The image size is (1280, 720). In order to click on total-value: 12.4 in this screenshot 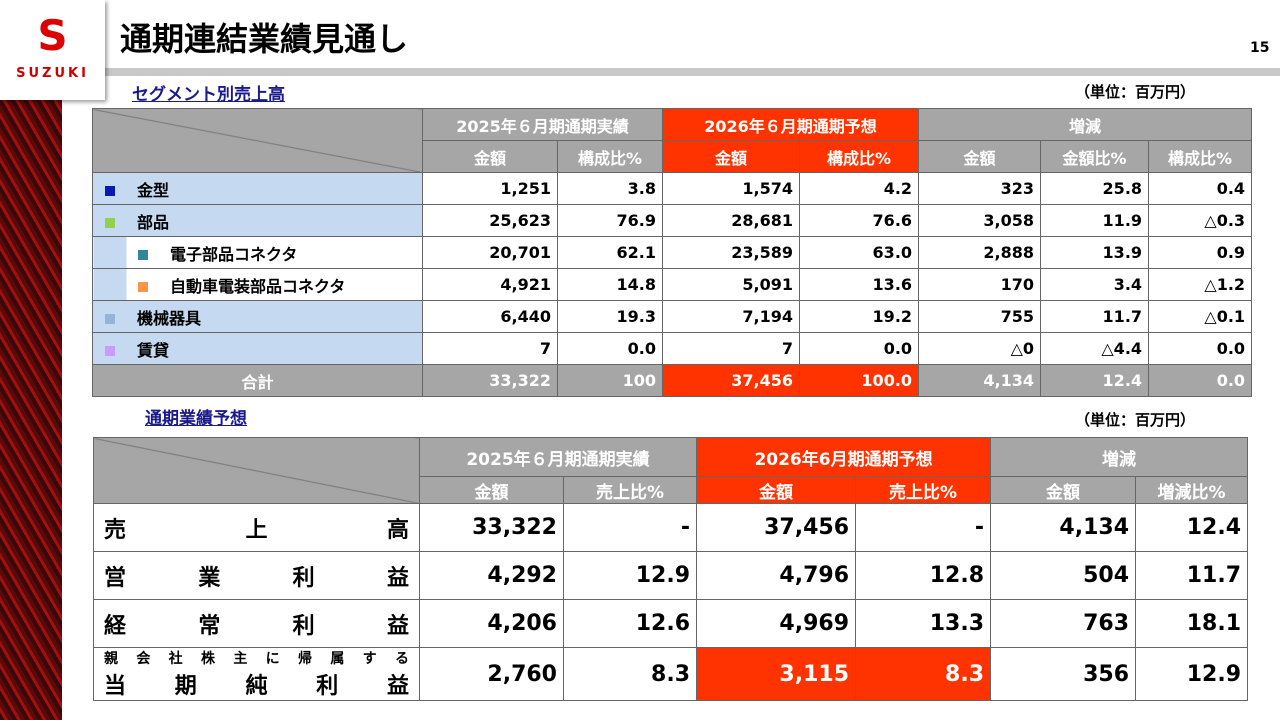, I will do `click(1095, 380)`.